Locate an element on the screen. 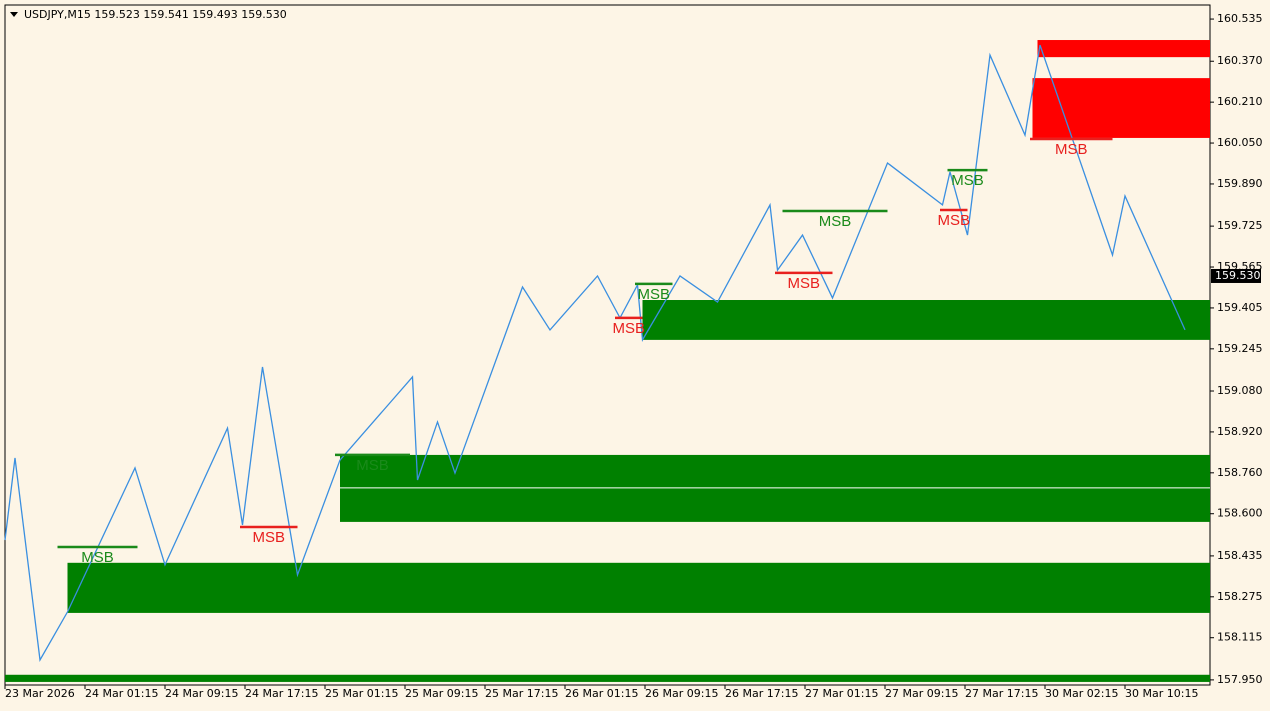 This screenshot has width=1270, height=711. x-tick-label: 27 Mar 09:15 is located at coordinates (921, 693).